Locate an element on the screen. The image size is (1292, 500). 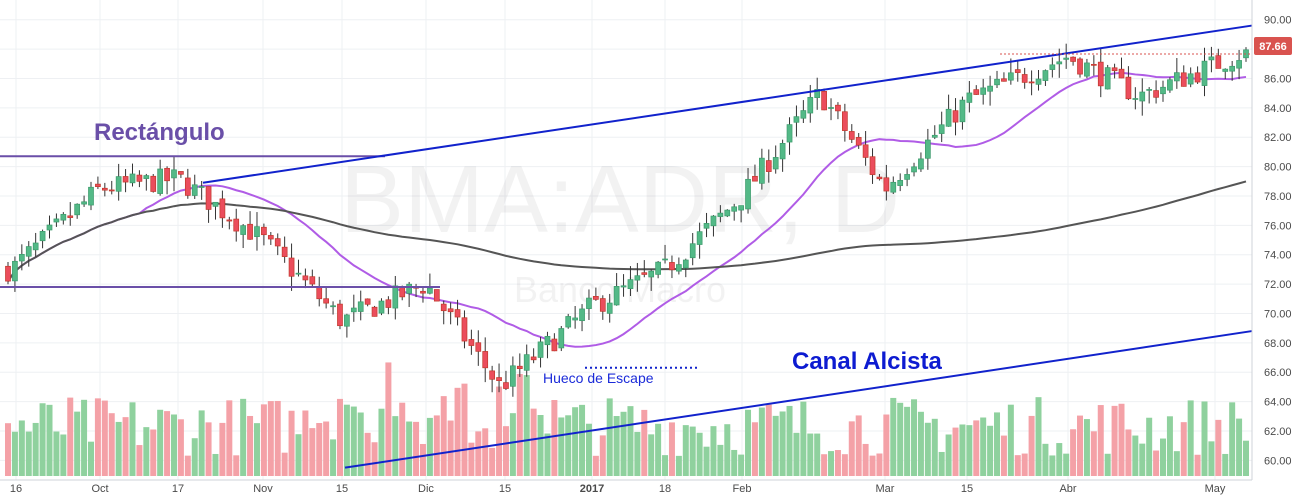
x-tick-label: 2017 is located at coordinates (592, 489).